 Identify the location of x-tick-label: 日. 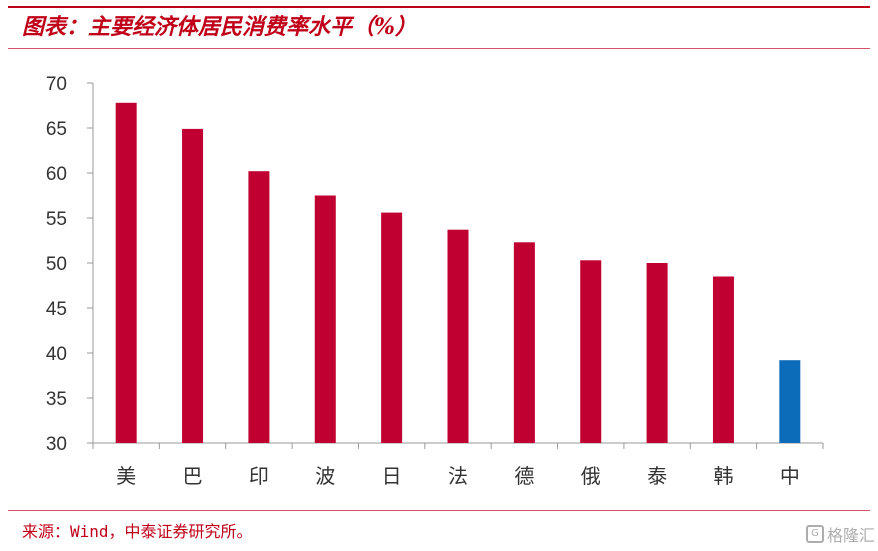
(392, 476).